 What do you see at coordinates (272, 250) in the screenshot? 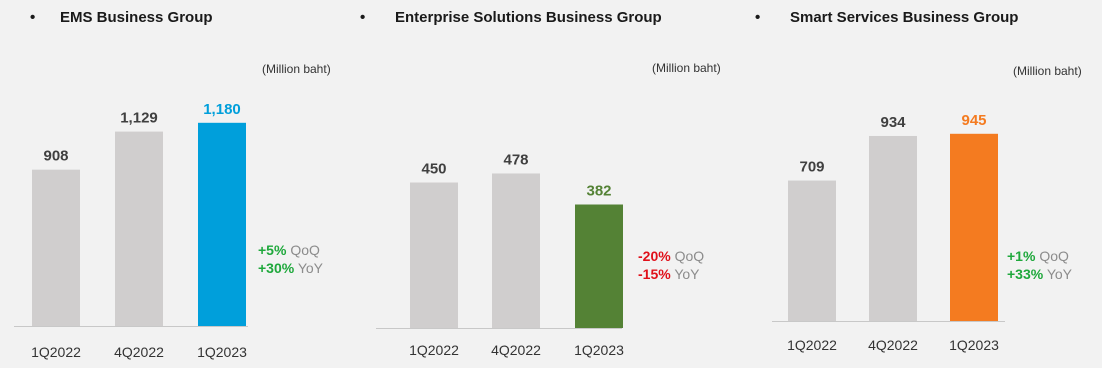
I see `qoq-value: +5%` at bounding box center [272, 250].